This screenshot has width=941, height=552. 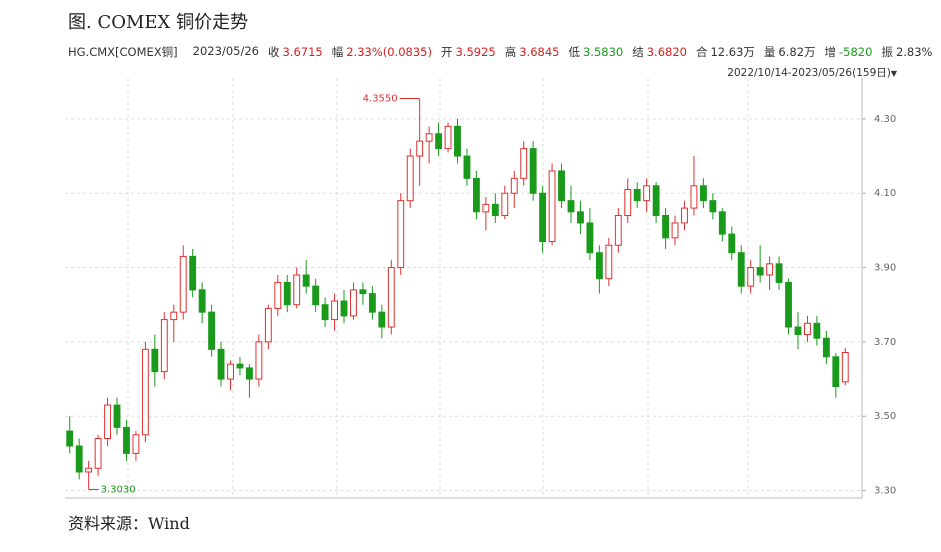 What do you see at coordinates (885, 268) in the screenshot?
I see `y-tick-label: 3.90` at bounding box center [885, 268].